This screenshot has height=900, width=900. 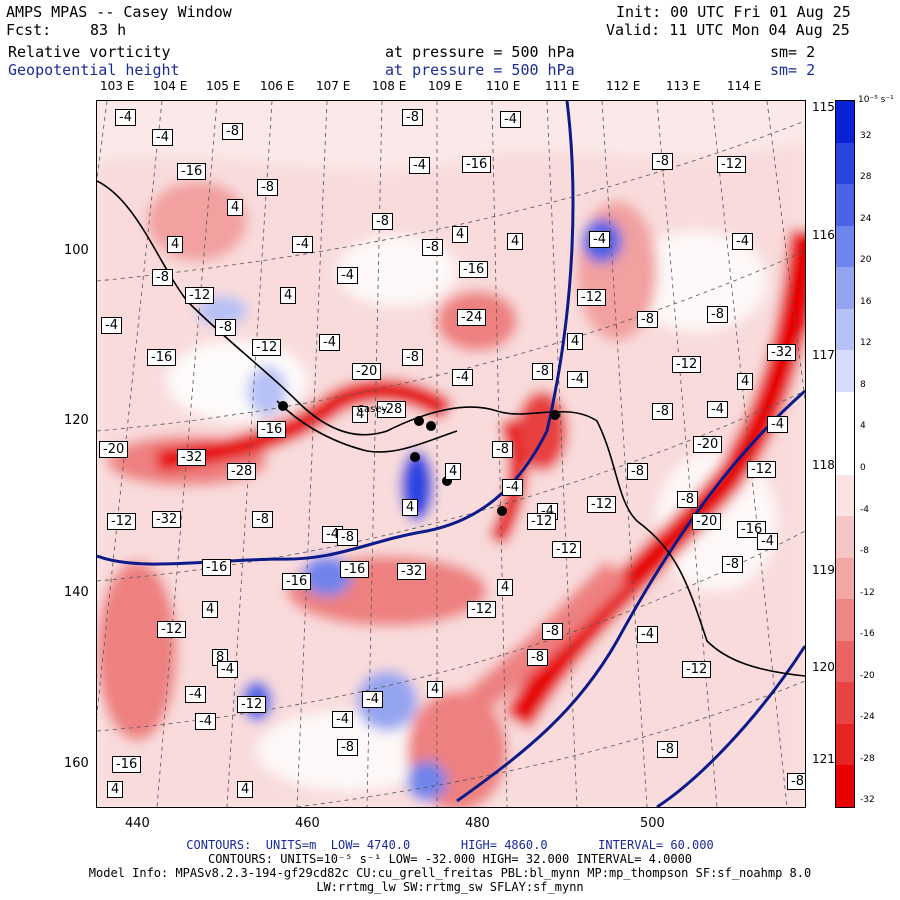 What do you see at coordinates (652, 823) in the screenshot?
I see `x-tick-label: 500` at bounding box center [652, 823].